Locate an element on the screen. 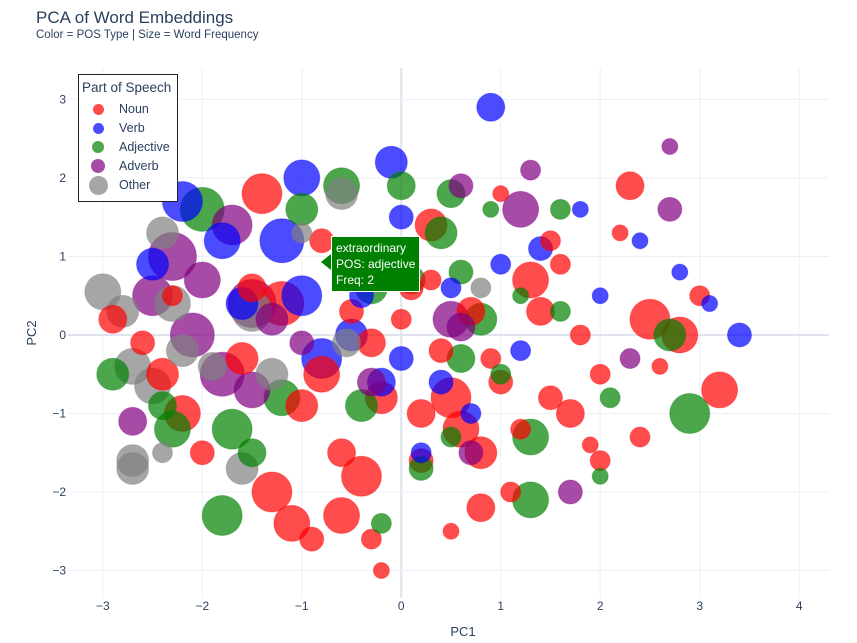  legend-item-verb: Verb is located at coordinates (127, 129).